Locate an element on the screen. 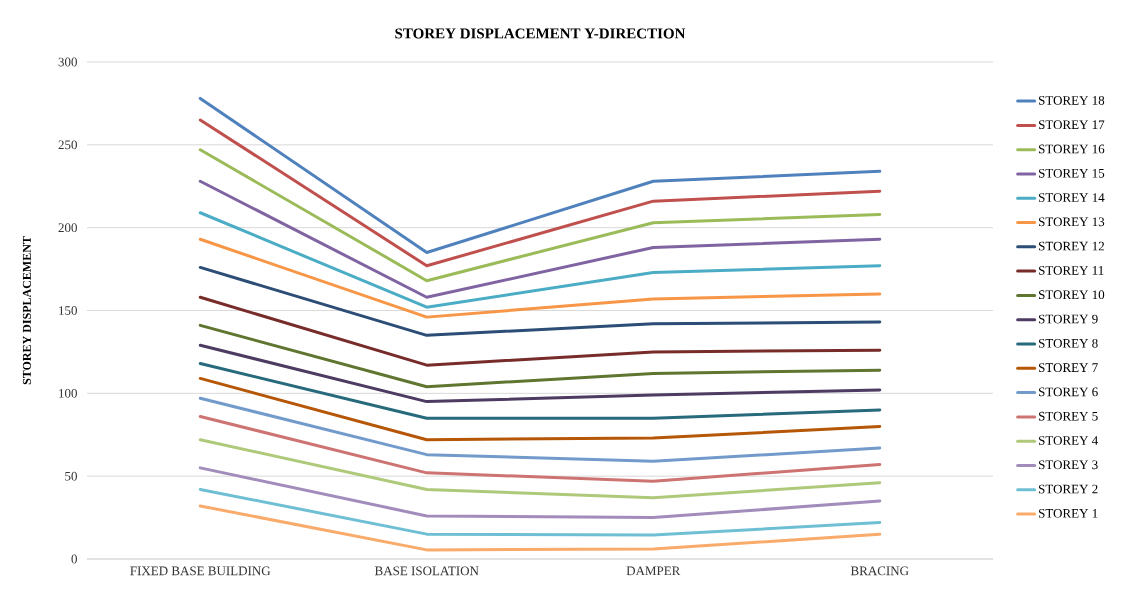 The image size is (1141, 591). y-axis-title: STOREY DISPLACEMENT is located at coordinates (26, 310).